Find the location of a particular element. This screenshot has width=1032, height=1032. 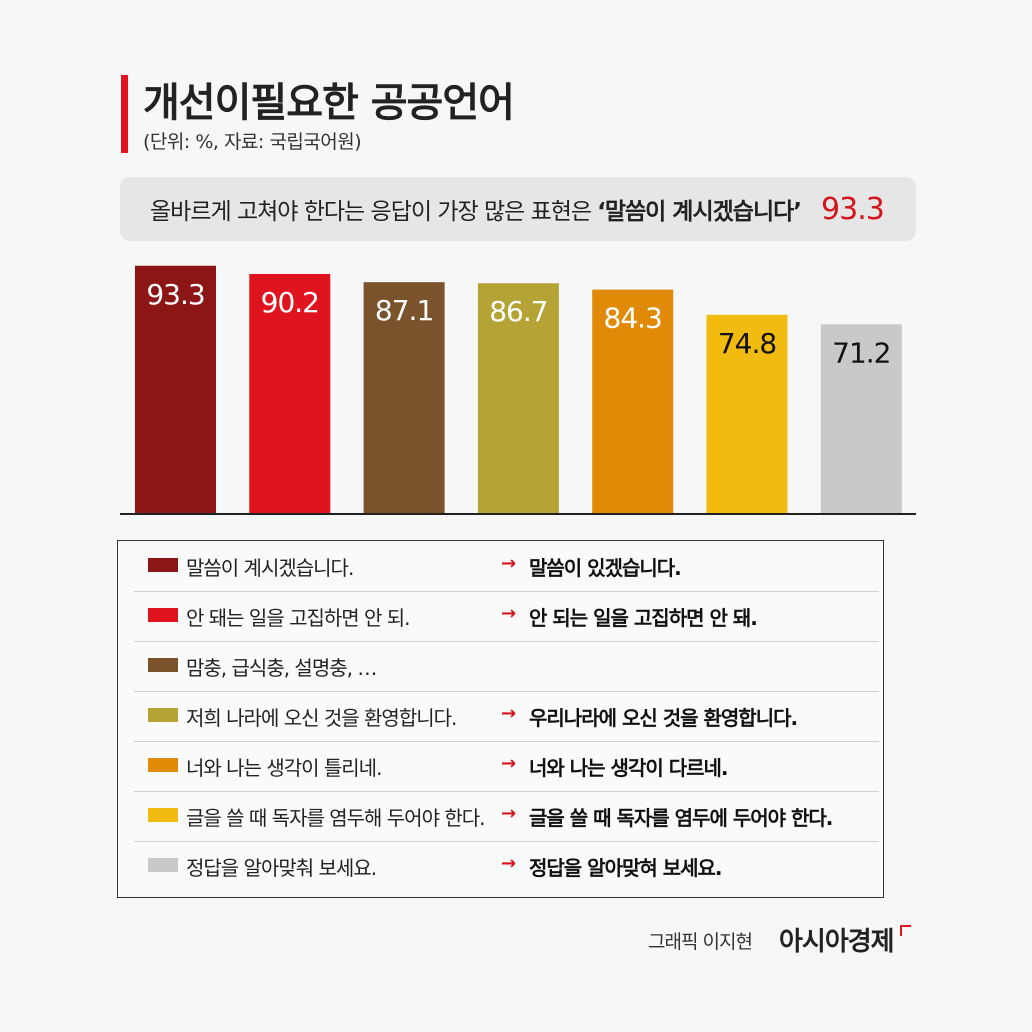

unit-source-note: (단위: %, 자료: 국립국어원) is located at coordinates (252, 142).